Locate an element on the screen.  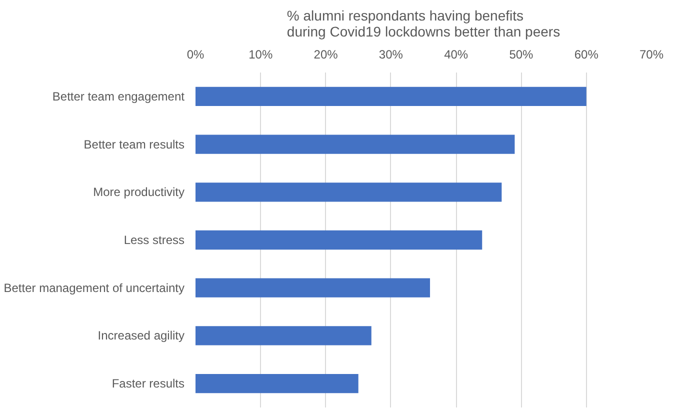
x-tick-label: 50% is located at coordinates (521, 55).